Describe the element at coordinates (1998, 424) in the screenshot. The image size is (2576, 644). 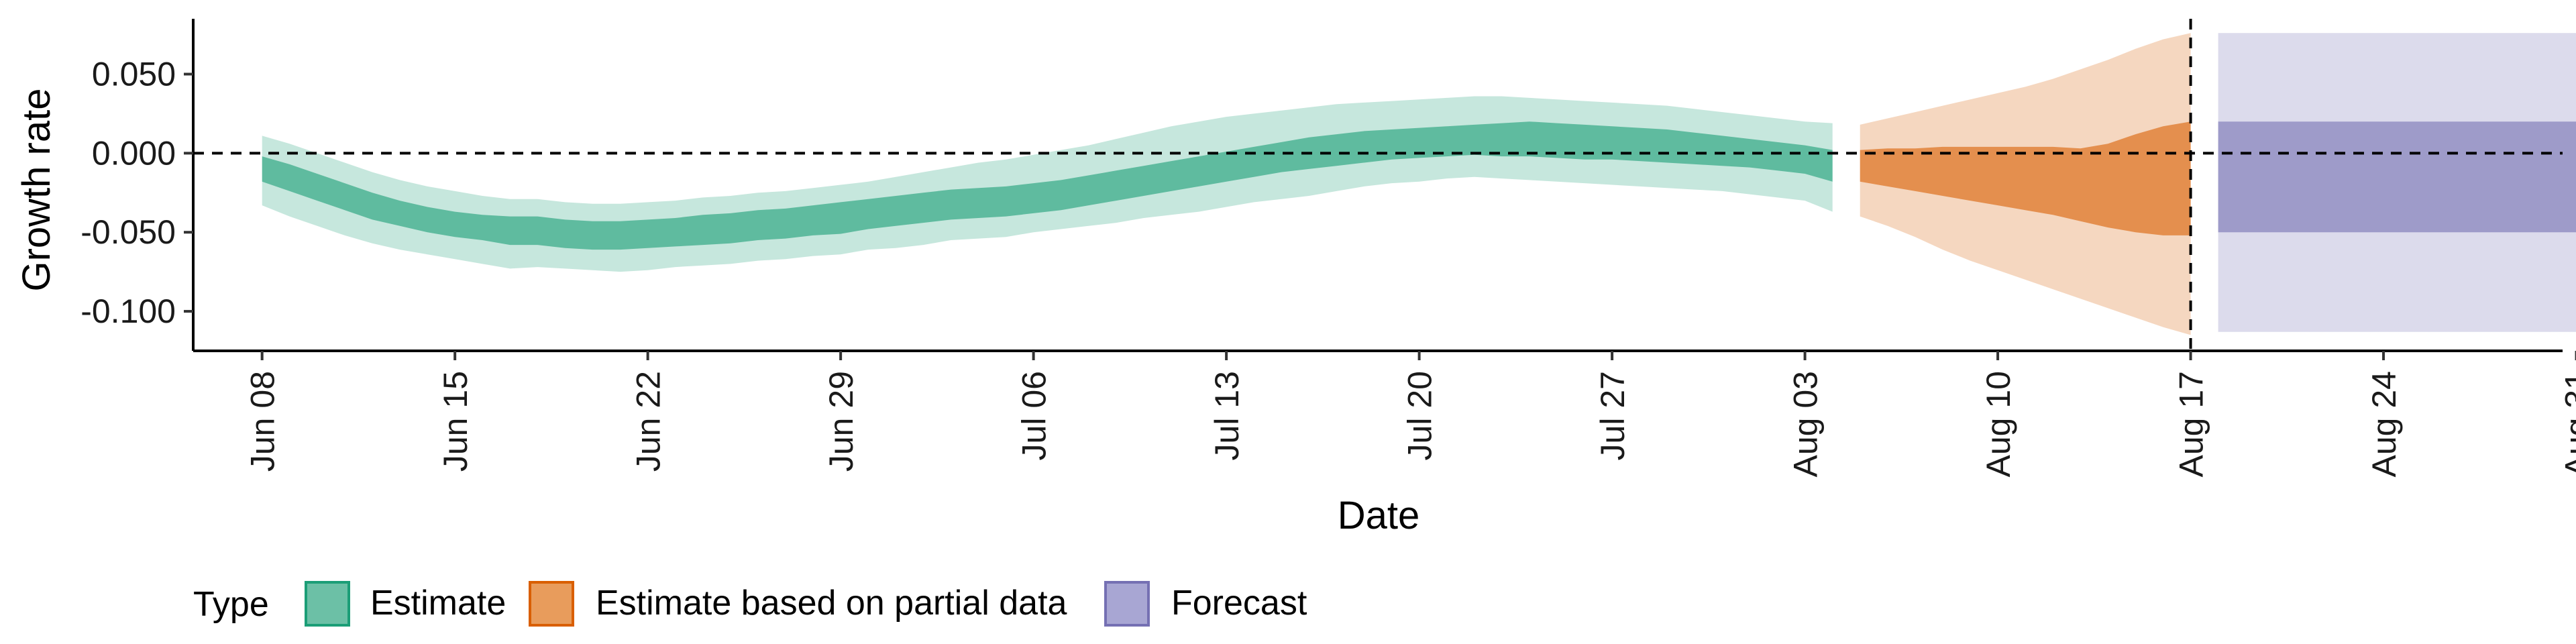
I see `x-tick-label: Aug 10` at that location.